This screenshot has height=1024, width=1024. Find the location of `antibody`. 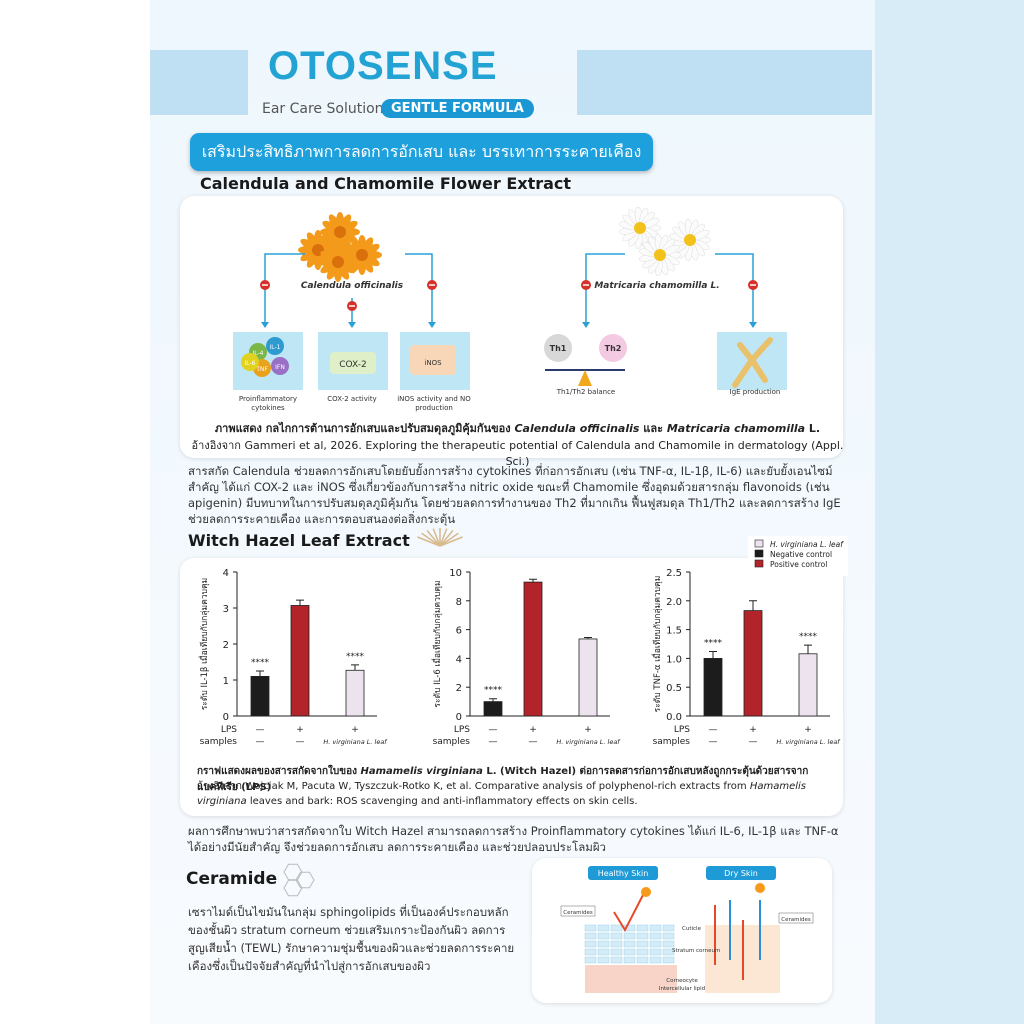

antibody is located at coordinates (752, 362).